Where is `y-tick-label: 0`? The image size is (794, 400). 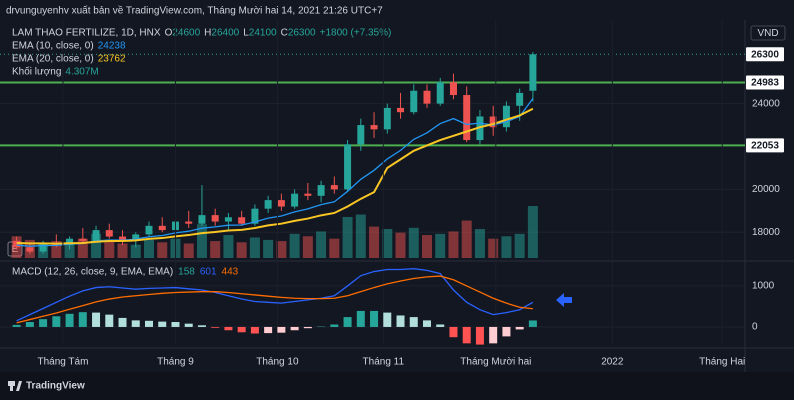
y-tick-label: 0 is located at coordinates (755, 327).